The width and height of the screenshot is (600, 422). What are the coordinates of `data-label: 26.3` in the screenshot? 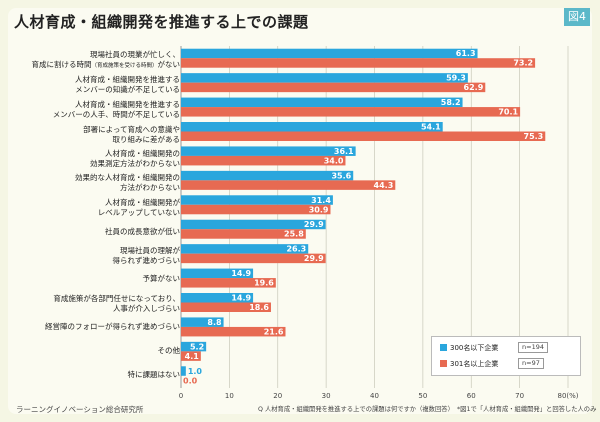 It's located at (296, 249).